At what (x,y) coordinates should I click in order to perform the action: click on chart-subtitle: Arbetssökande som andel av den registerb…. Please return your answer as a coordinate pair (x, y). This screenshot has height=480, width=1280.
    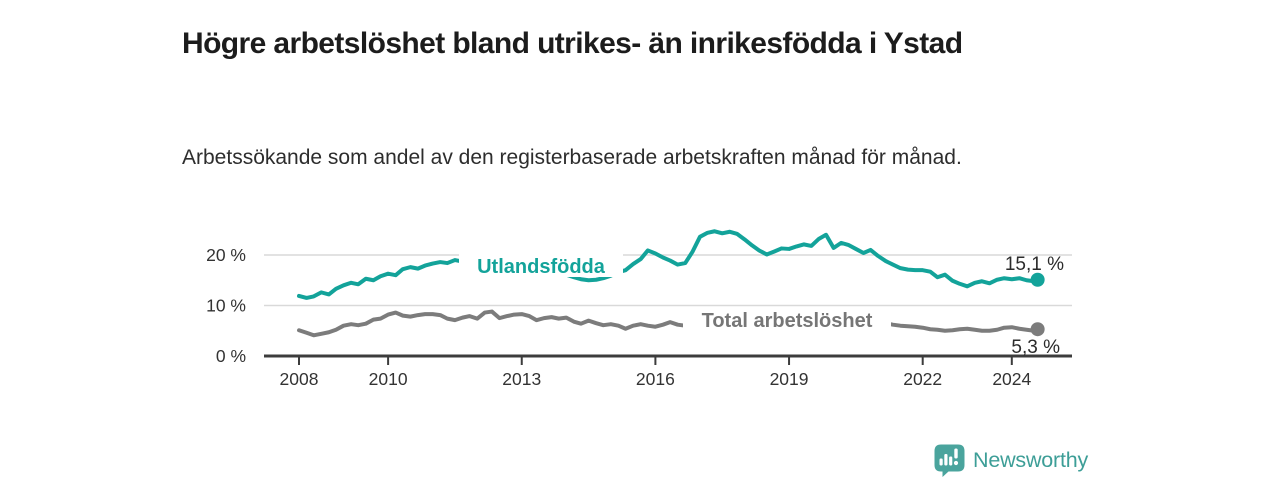
    Looking at the image, I should click on (572, 157).